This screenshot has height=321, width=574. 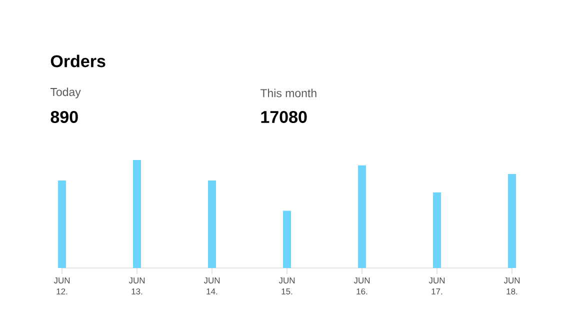 I want to click on x-tick-label: JUN 15., so click(x=286, y=286).